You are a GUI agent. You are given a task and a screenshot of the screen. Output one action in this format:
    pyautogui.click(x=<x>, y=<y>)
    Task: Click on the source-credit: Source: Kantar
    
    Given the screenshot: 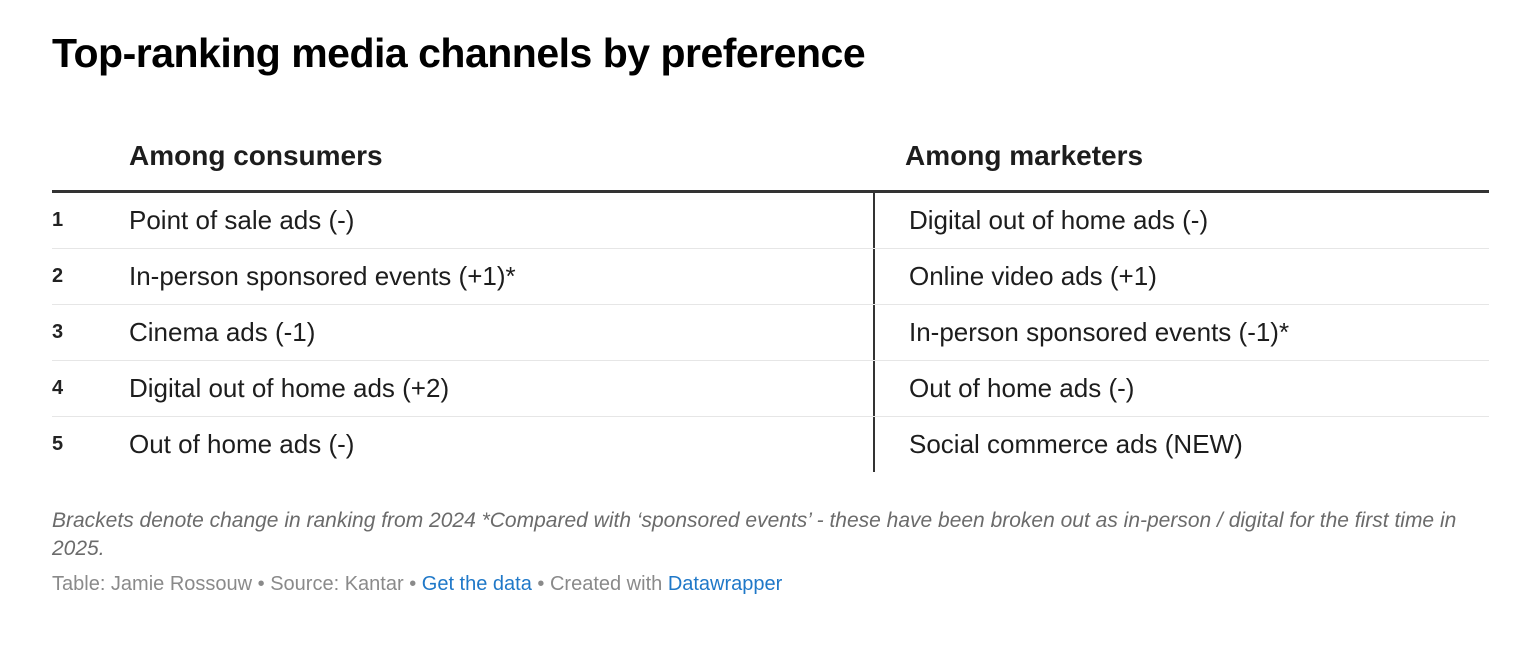 What is the action you would take?
    pyautogui.click(x=337, y=584)
    